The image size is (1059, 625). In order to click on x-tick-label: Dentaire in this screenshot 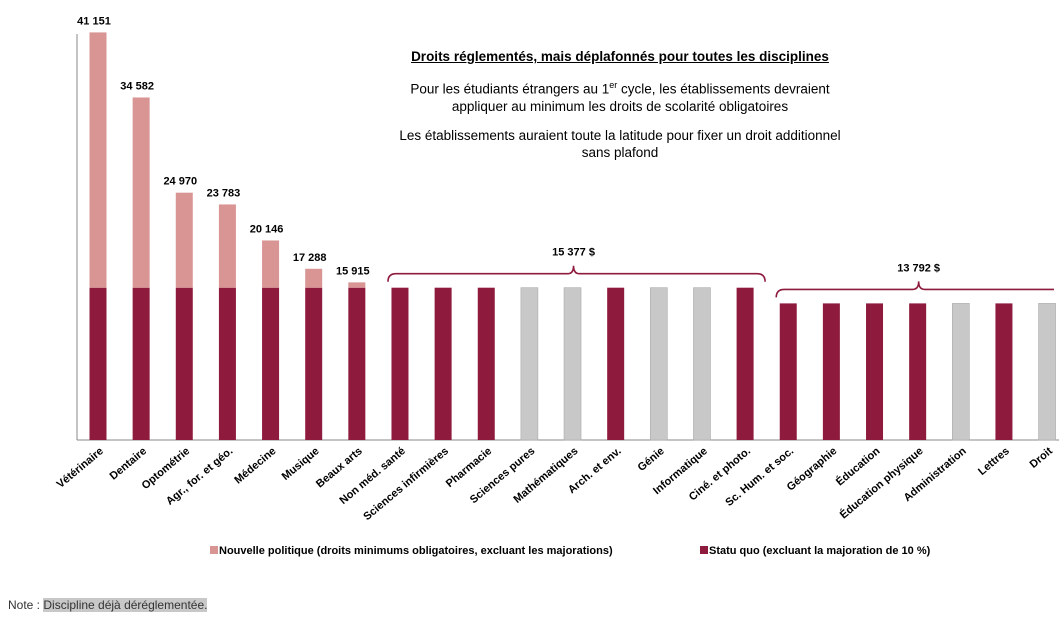, I will do `click(128, 463)`.